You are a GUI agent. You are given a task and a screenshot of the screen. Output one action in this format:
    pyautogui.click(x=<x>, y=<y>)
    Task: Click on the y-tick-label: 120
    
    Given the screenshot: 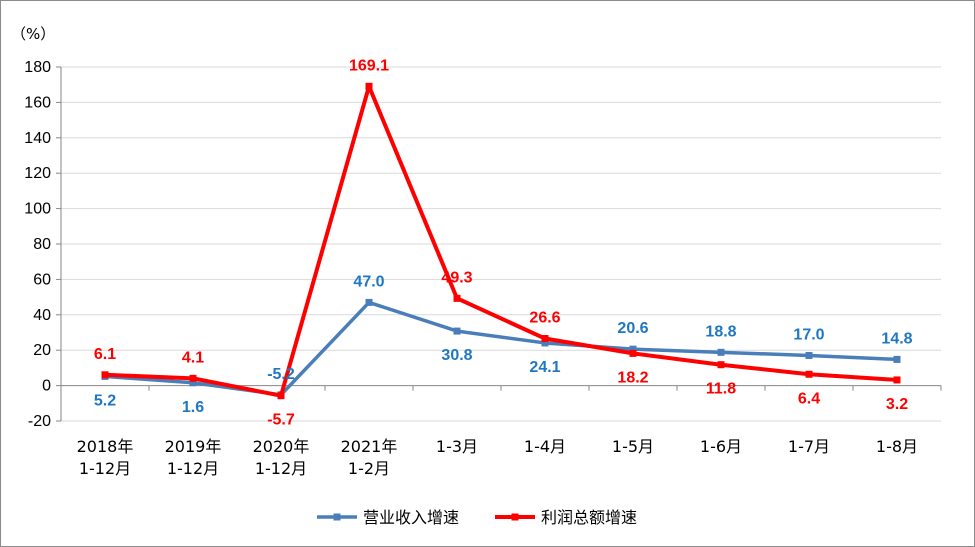 What is the action you would take?
    pyautogui.click(x=37, y=173)
    